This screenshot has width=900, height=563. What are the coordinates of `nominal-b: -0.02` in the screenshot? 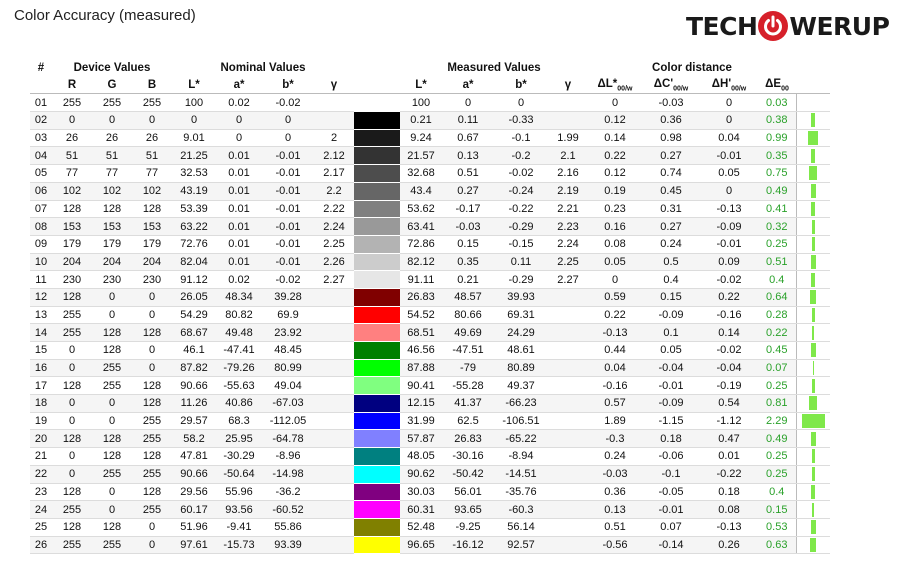 It's located at (288, 279).